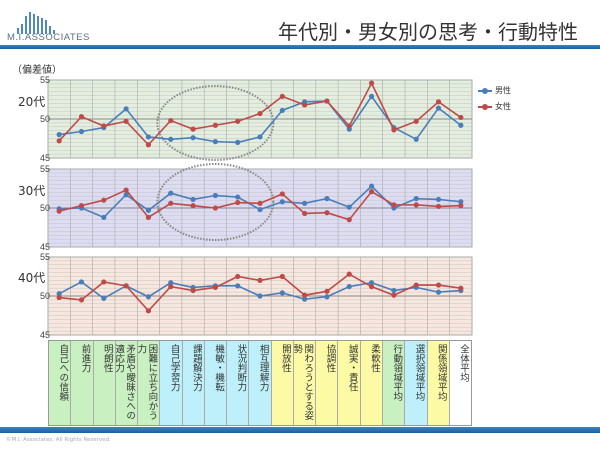 Image resolution: width=600 pixels, height=450 pixels. Describe the element at coordinates (349, 383) in the screenshot. I see `category-label: 誠実・責任` at that location.